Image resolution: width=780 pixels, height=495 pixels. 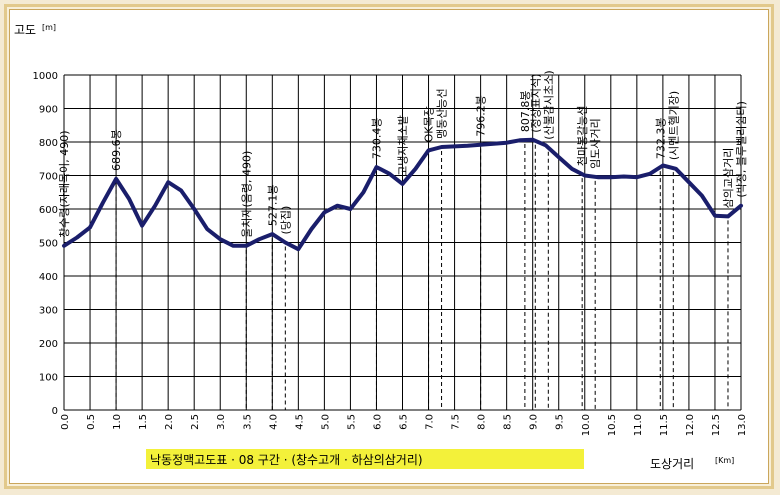 What do you see at coordinates (429, 124) in the screenshot?
I see `annotation-label: OK목장` at bounding box center [429, 124].